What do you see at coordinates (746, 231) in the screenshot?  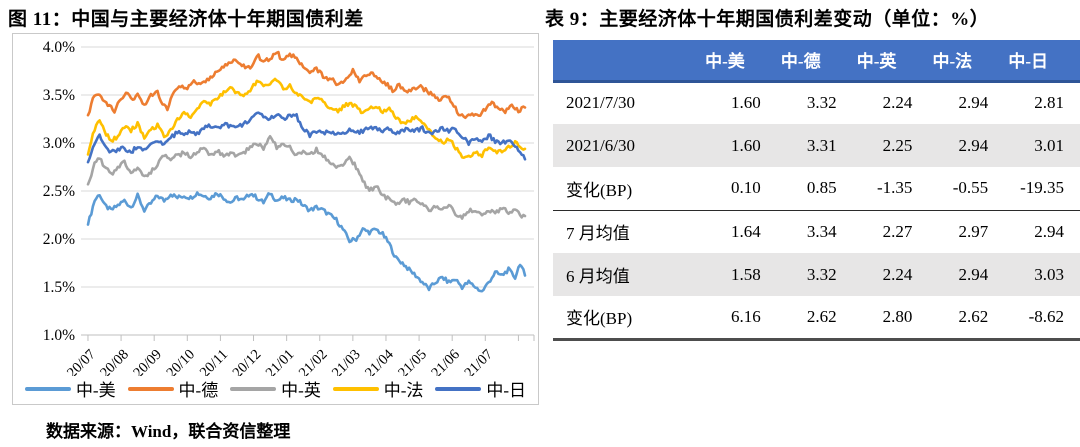 I see `value-cell: 1.64` at bounding box center [746, 231].